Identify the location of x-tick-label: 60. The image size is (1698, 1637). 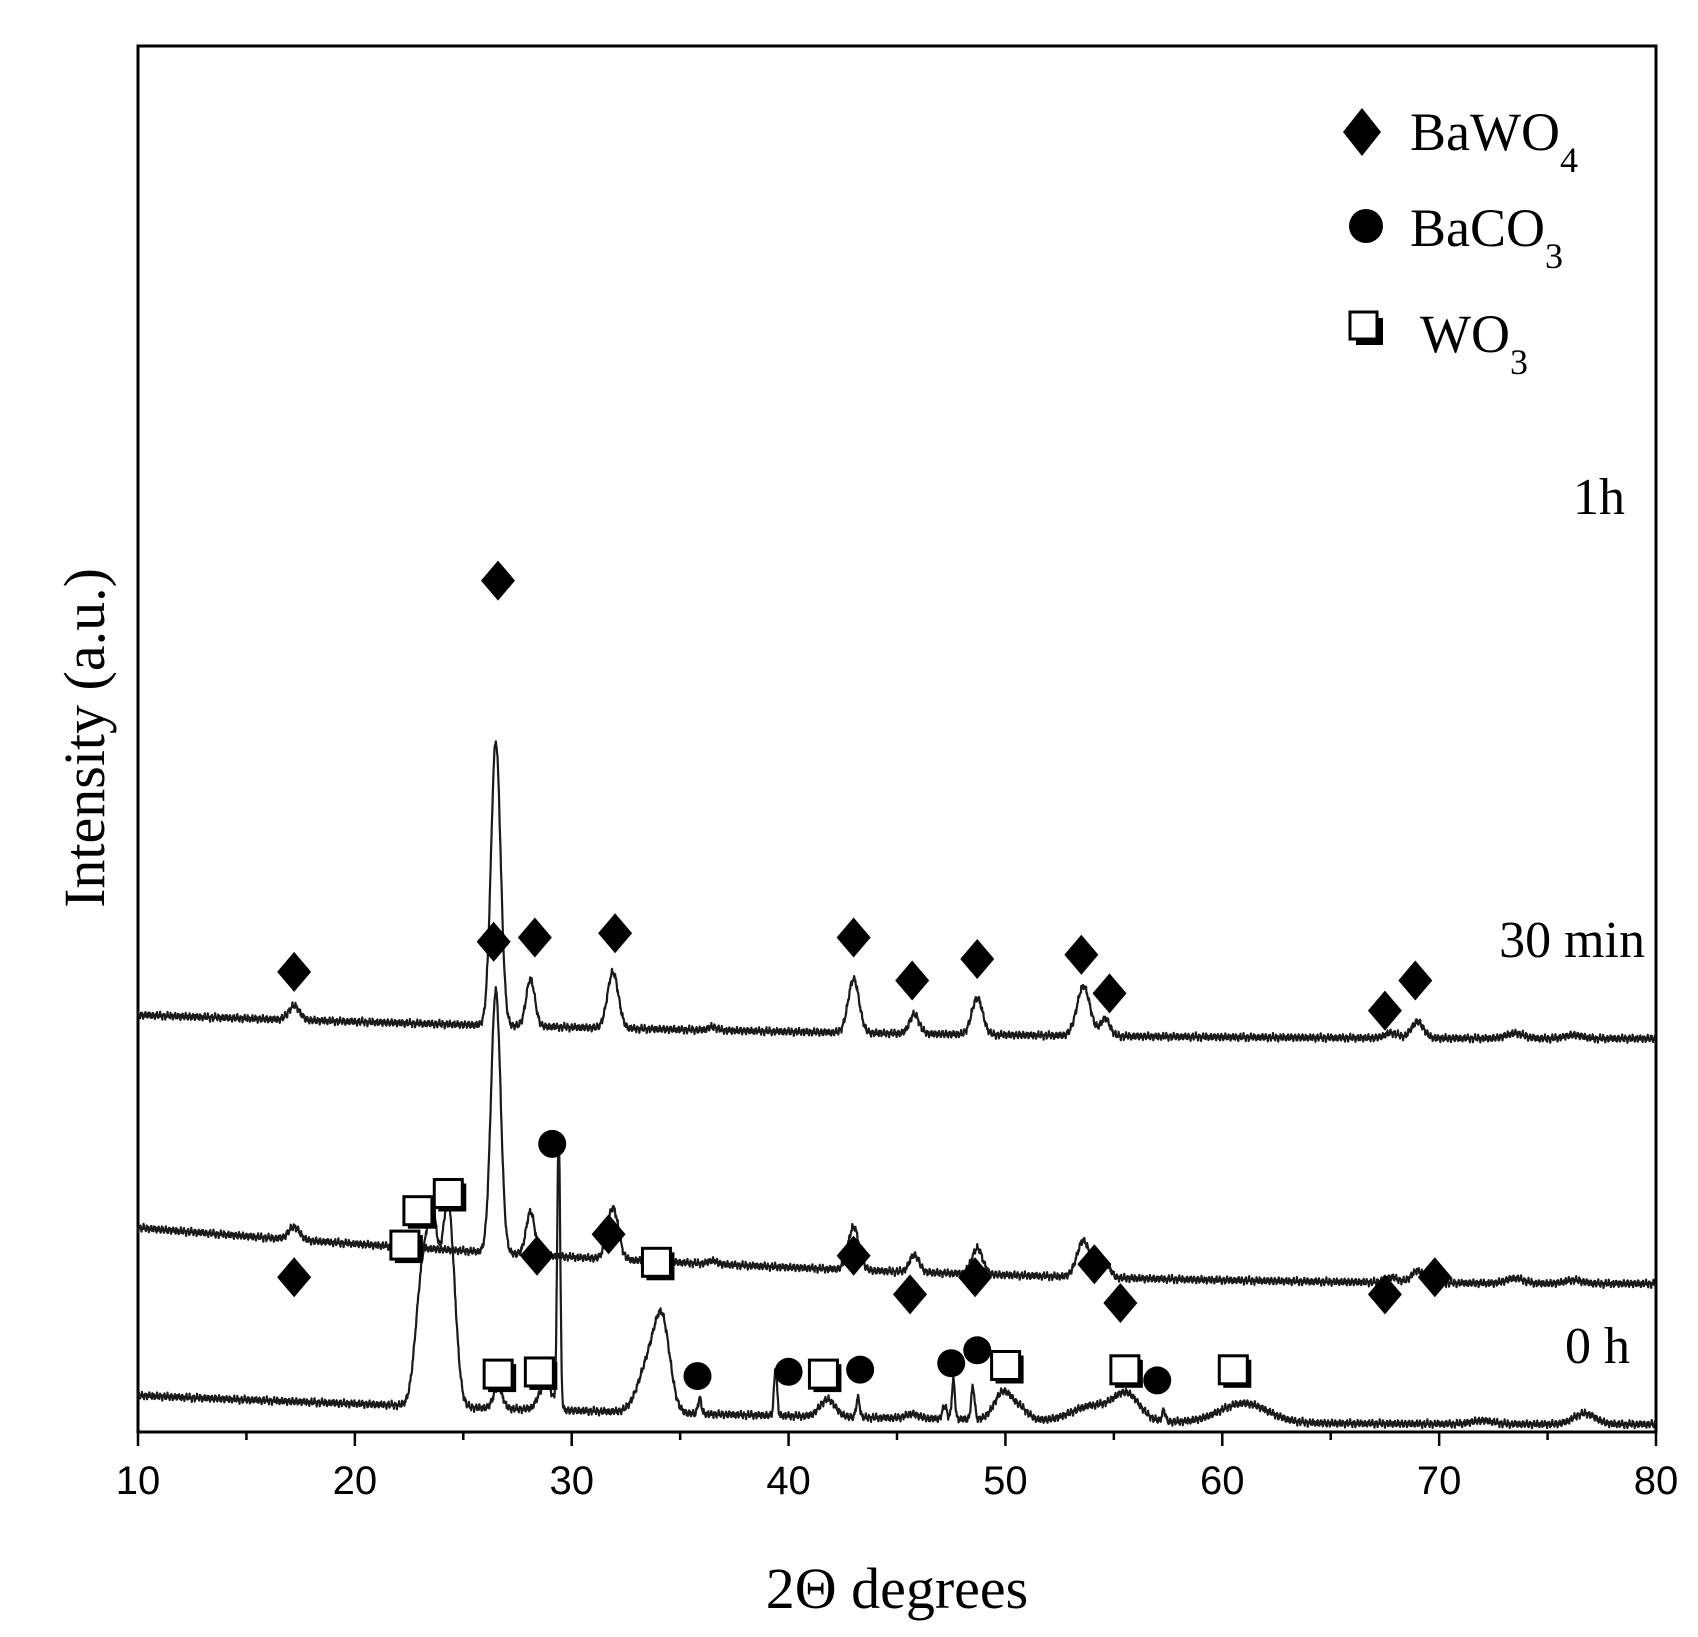
(1222, 1481).